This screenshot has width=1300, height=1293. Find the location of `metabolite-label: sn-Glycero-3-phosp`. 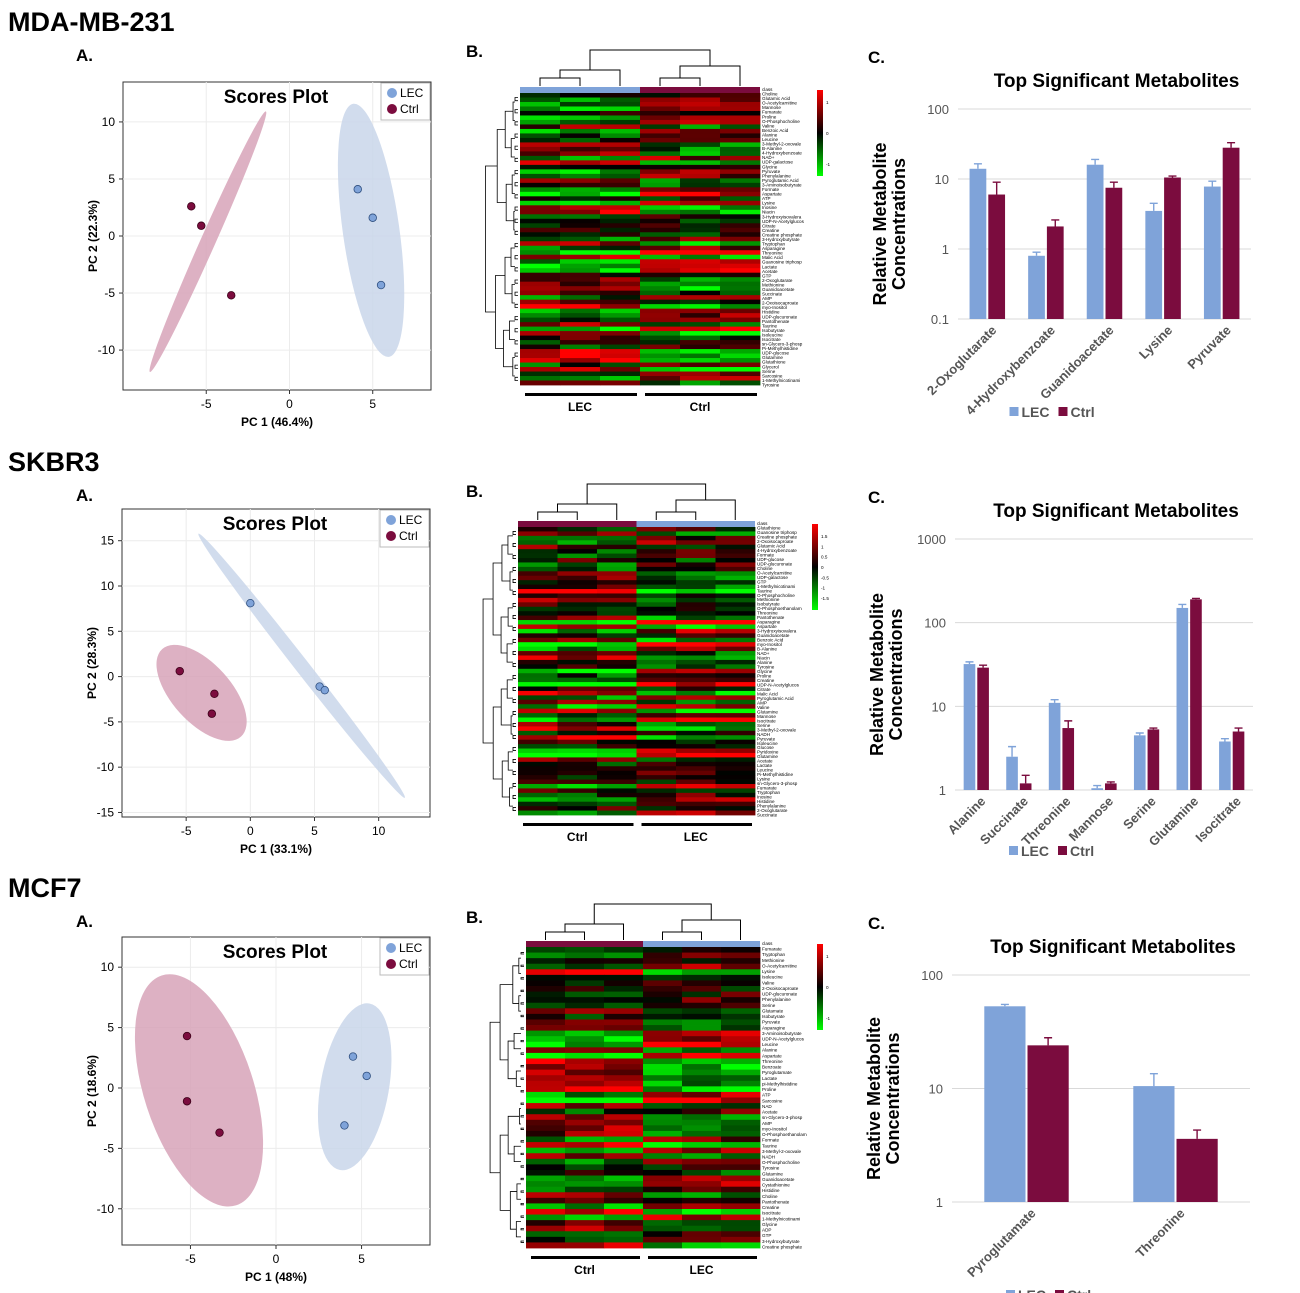

metabolite-label: sn-Glycero-3-phosp is located at coordinates (782, 1117).